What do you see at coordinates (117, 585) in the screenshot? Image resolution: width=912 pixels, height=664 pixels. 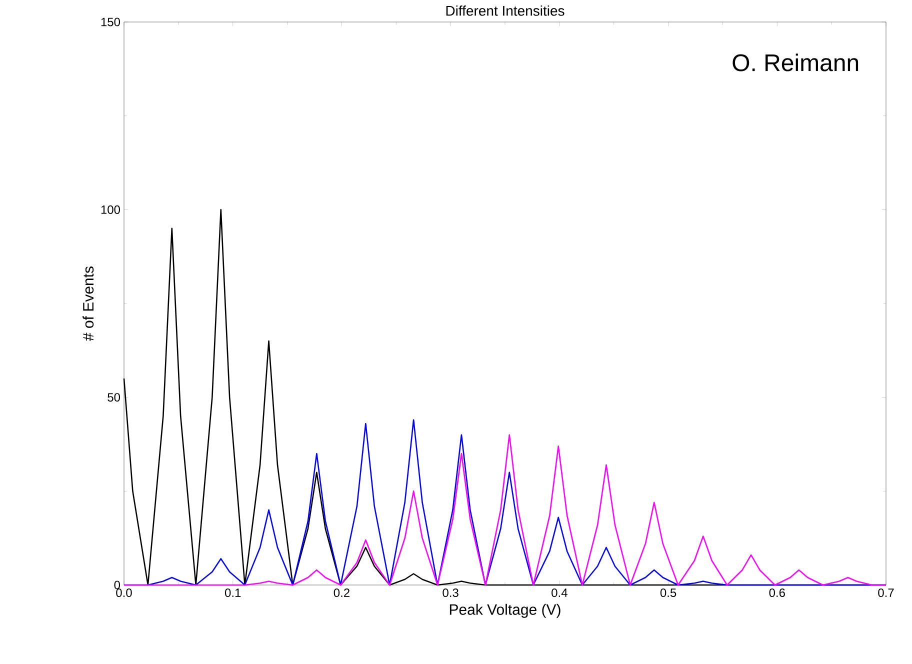 I see `y-tick-label: 0` at bounding box center [117, 585].